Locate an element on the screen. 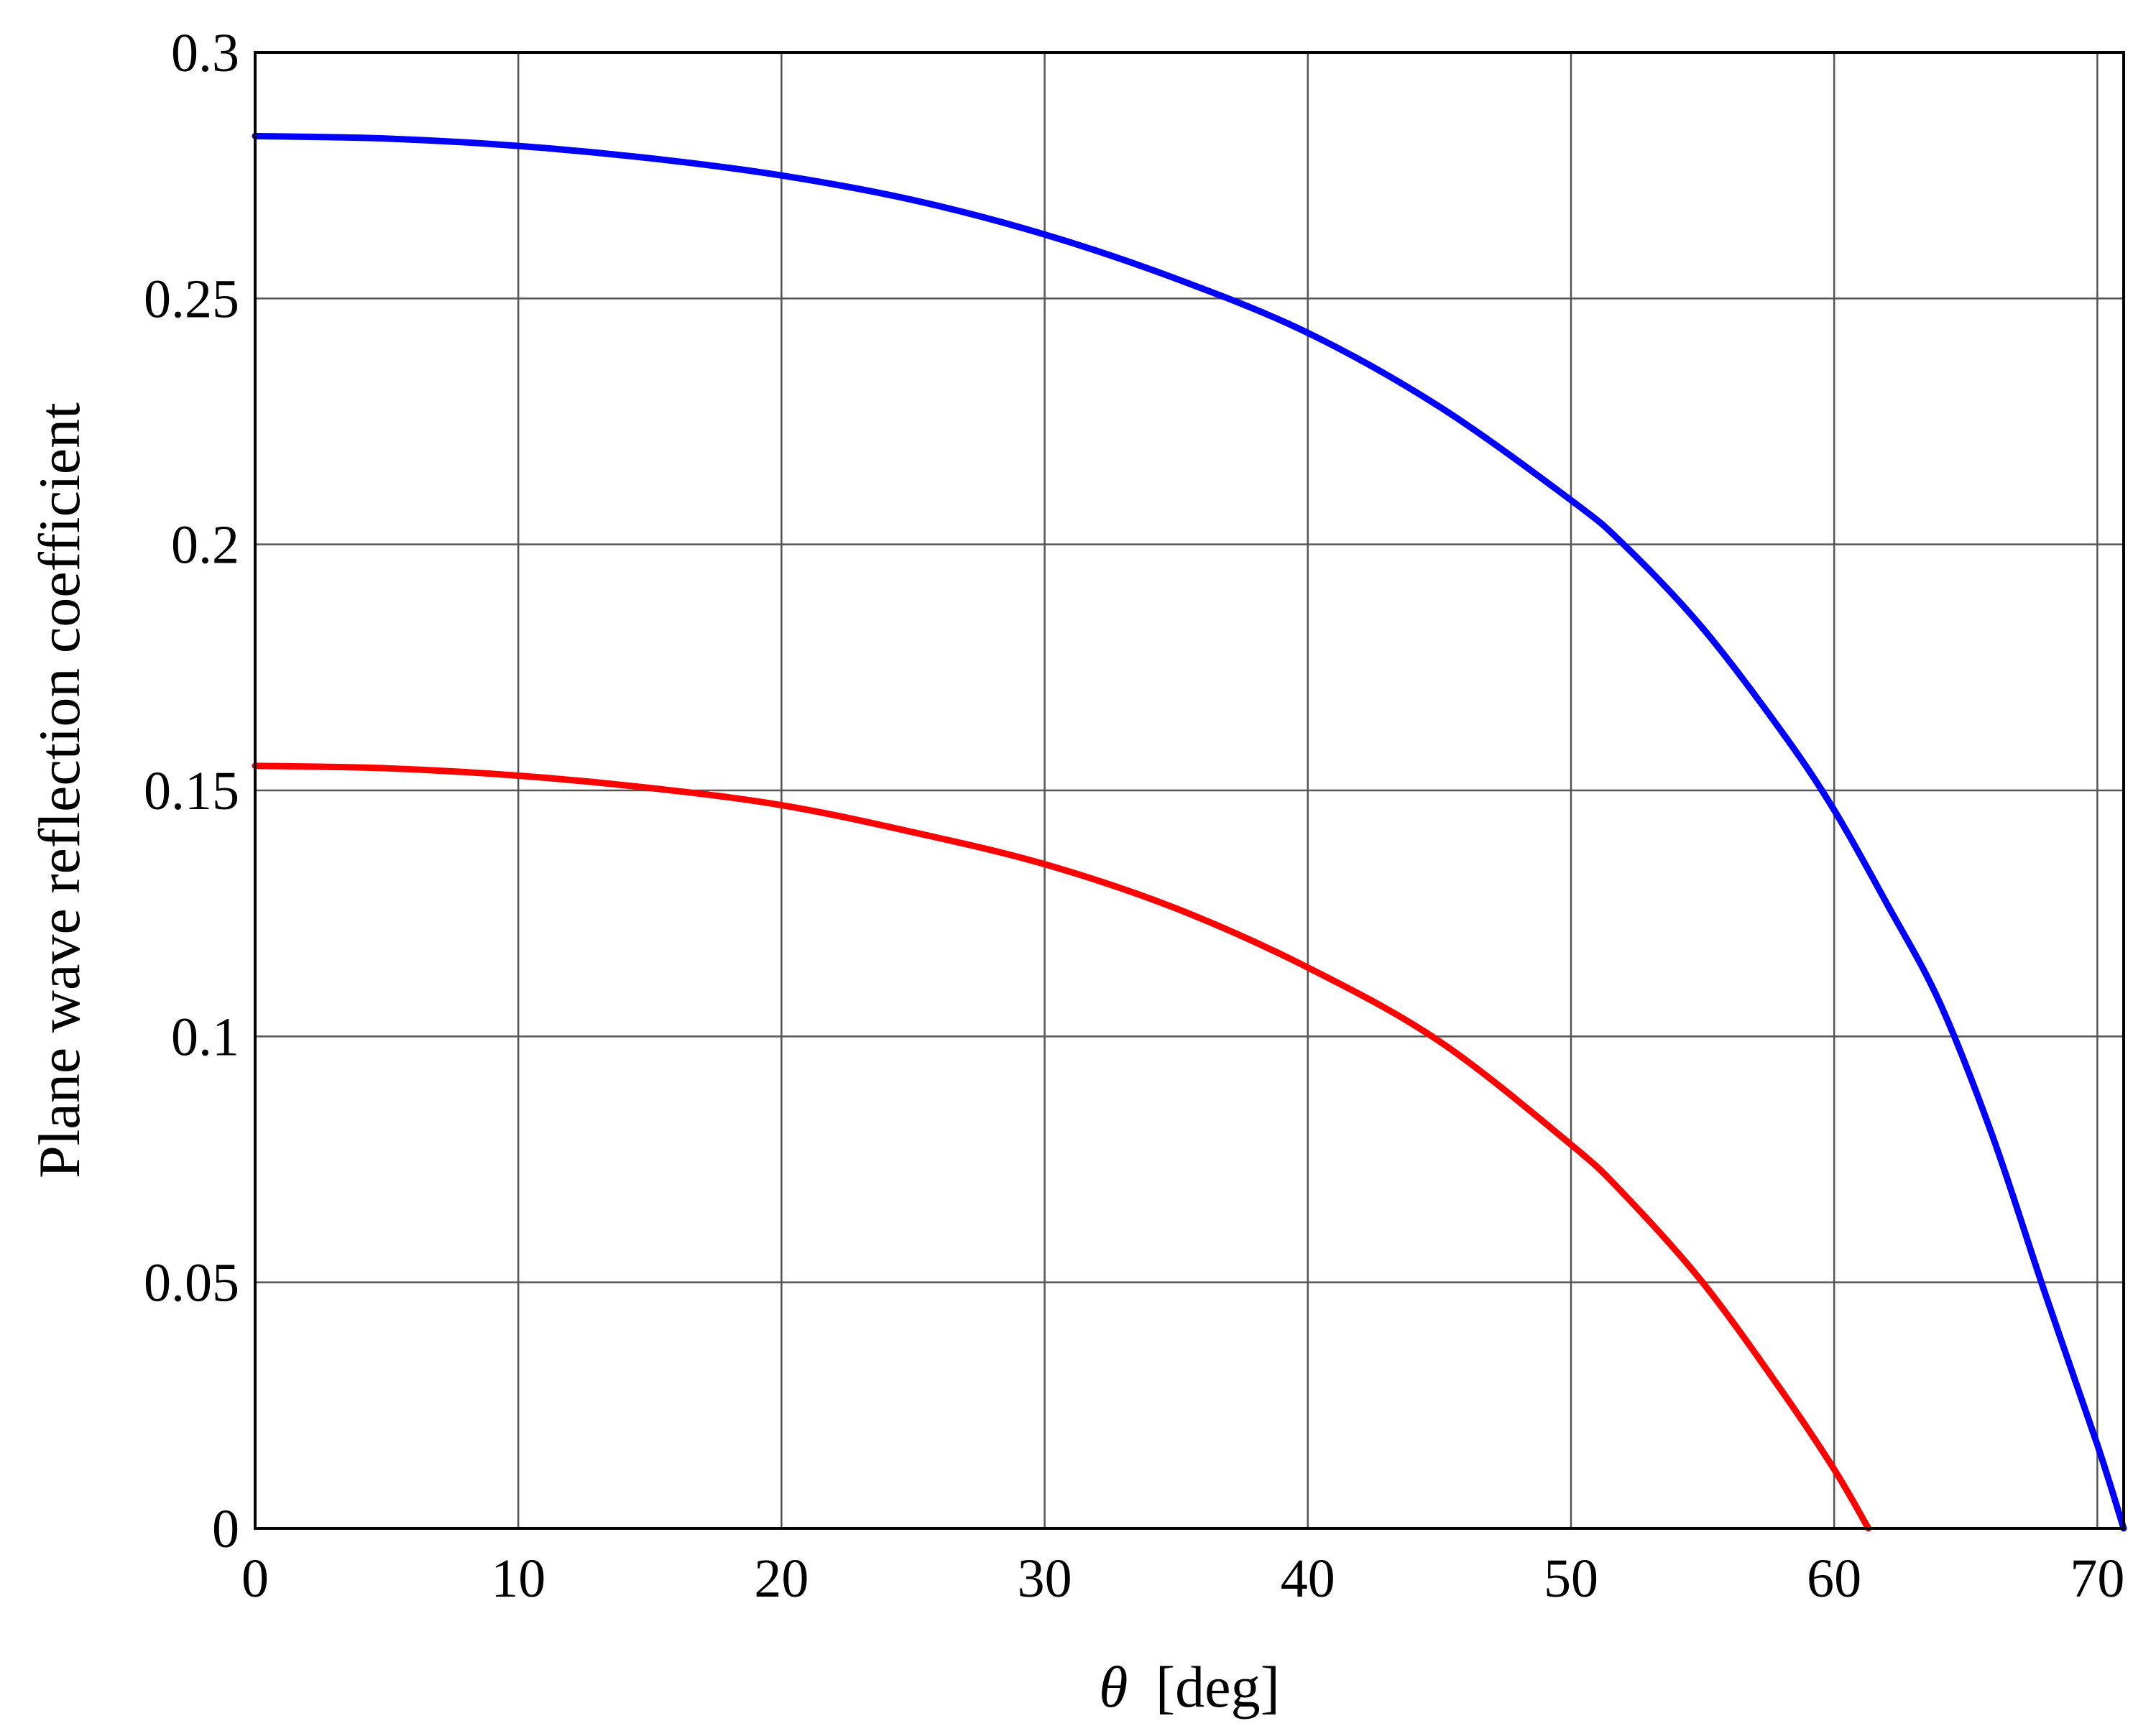 The height and width of the screenshot is (1731, 2156). y-tick-label: 0 is located at coordinates (225, 1529).